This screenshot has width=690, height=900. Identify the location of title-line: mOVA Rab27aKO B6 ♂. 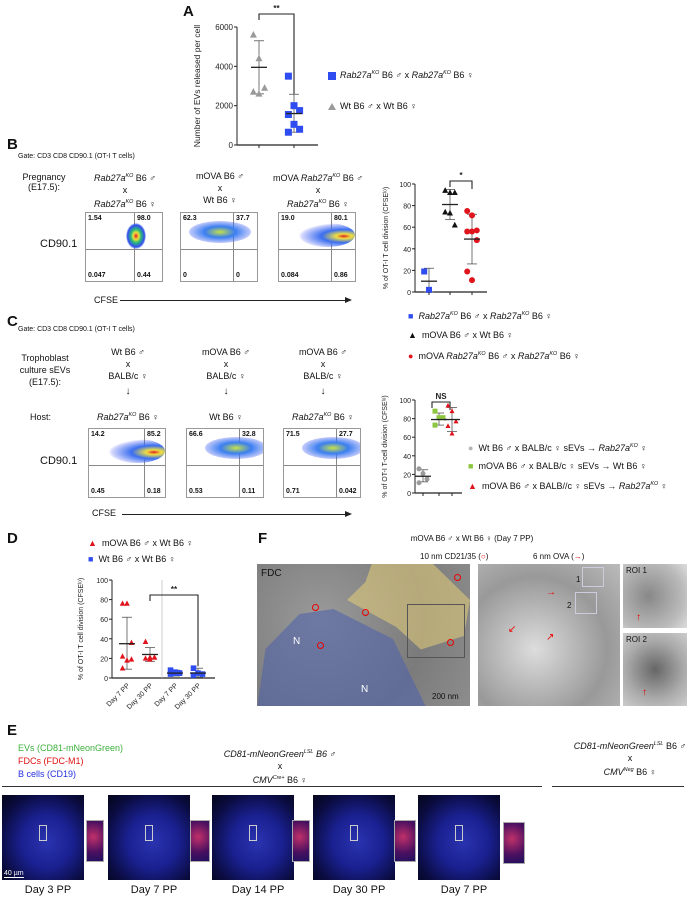
(318, 178).